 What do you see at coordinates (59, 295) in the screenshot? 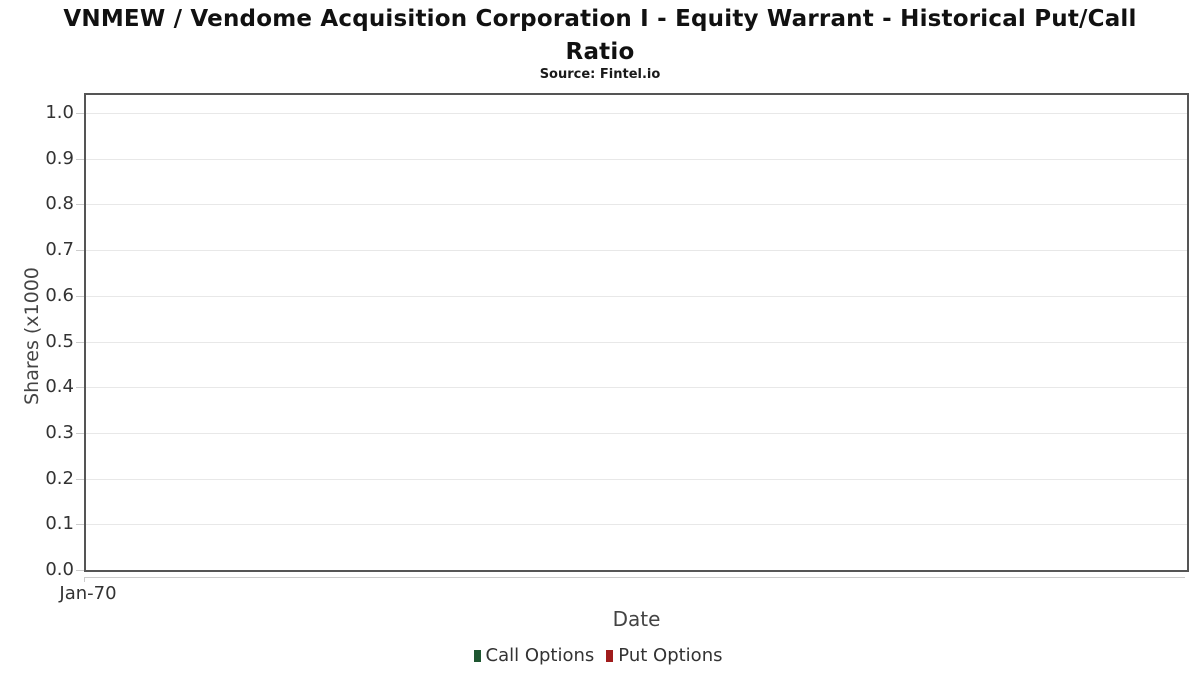
I see `y-tick-label-0.6: 0.6` at bounding box center [59, 295].